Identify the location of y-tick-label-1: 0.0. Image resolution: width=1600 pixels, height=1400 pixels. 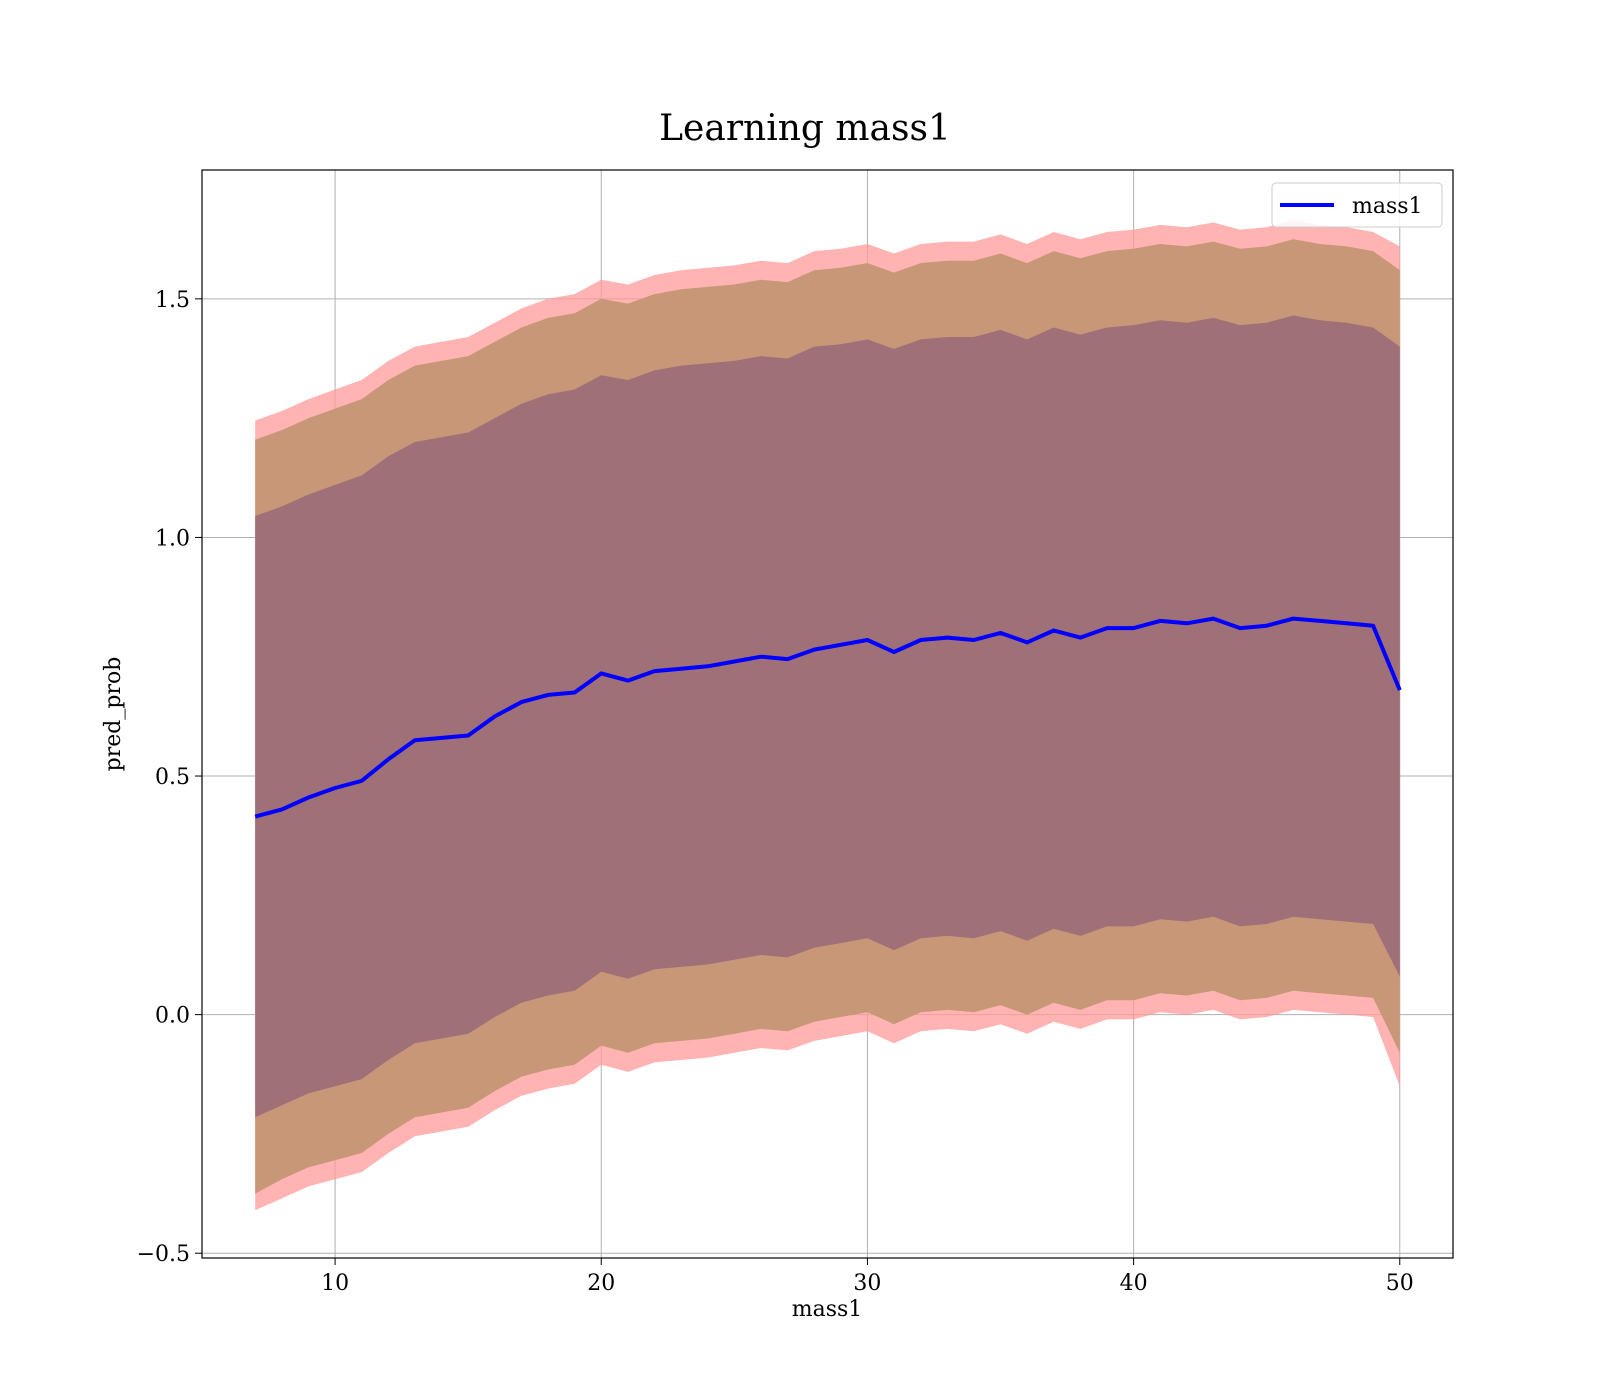
(172, 1016).